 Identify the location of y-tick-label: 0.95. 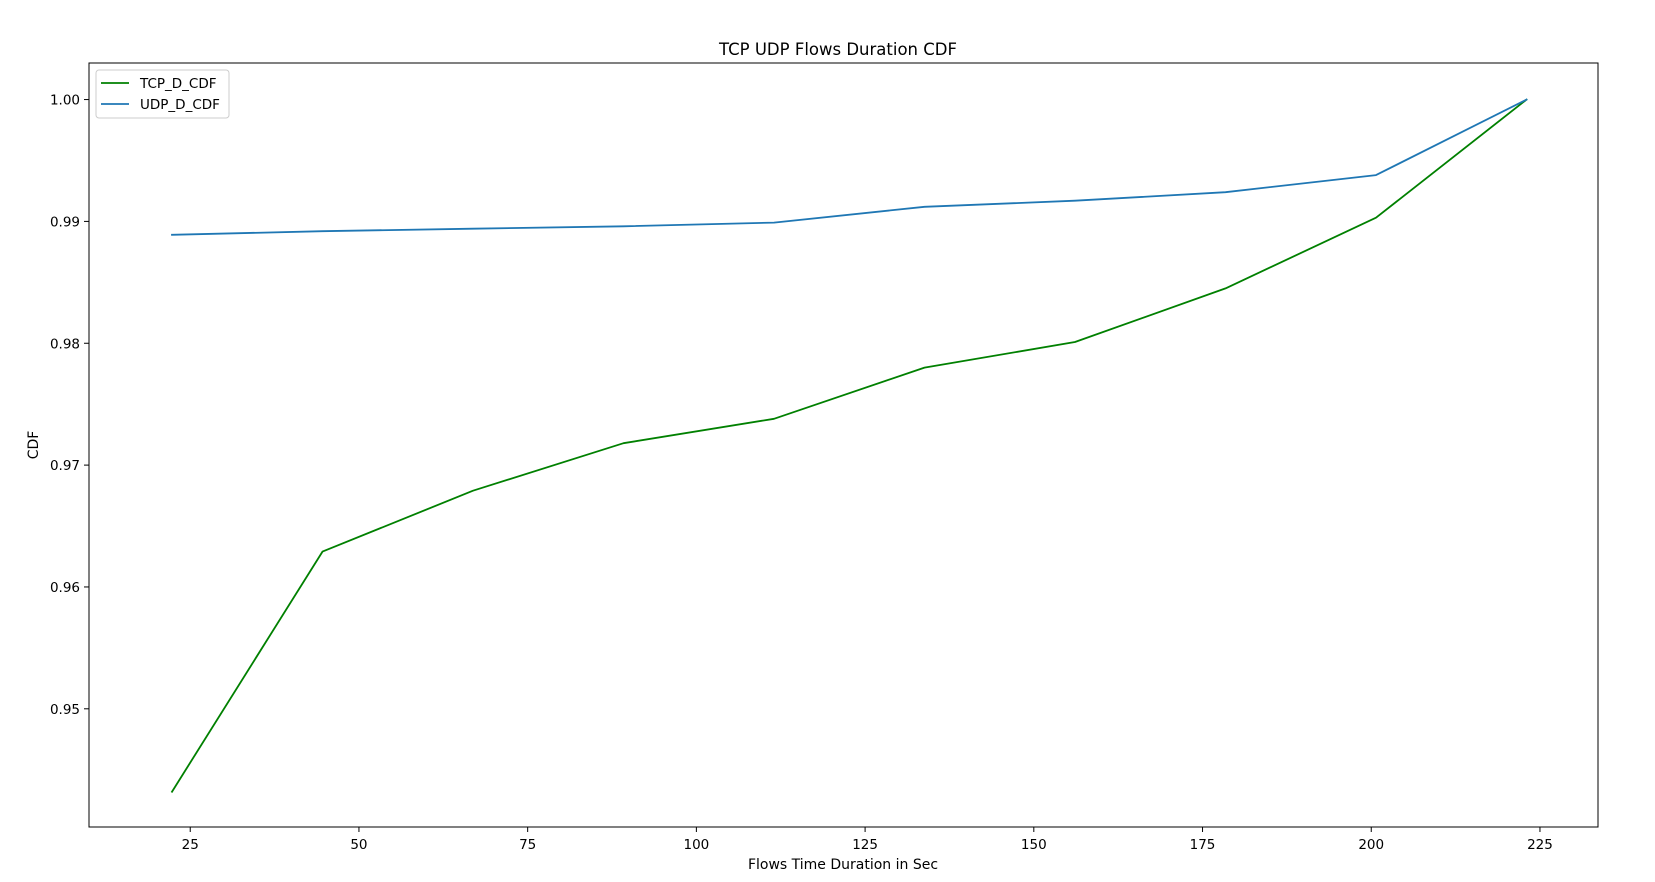
(65, 710).